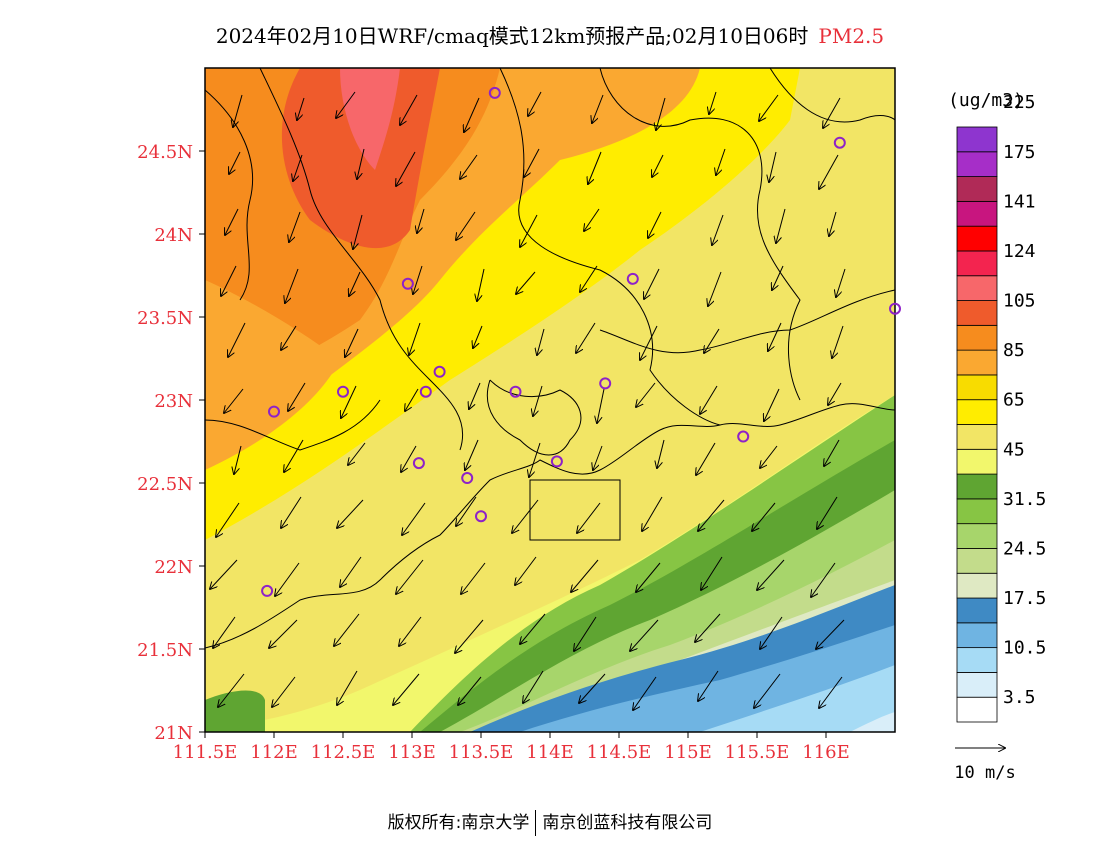 The image size is (1100, 850). Describe the element at coordinates (205, 752) in the screenshot. I see `lon-tick-label: 111.5E` at that location.